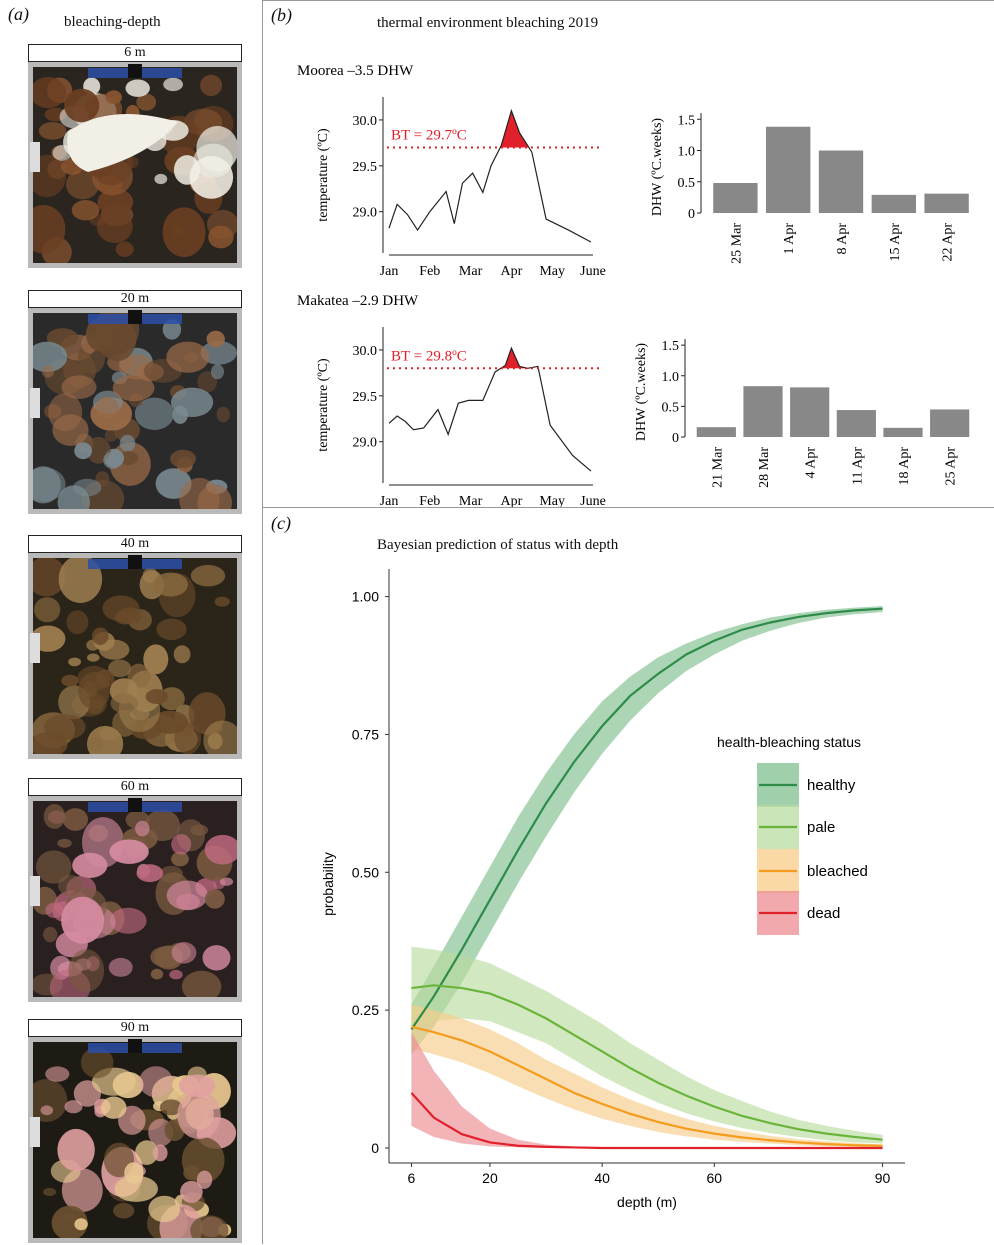 The image size is (994, 1245). Describe the element at coordinates (837, 871) in the screenshot. I see `legend-label: bleached` at that location.